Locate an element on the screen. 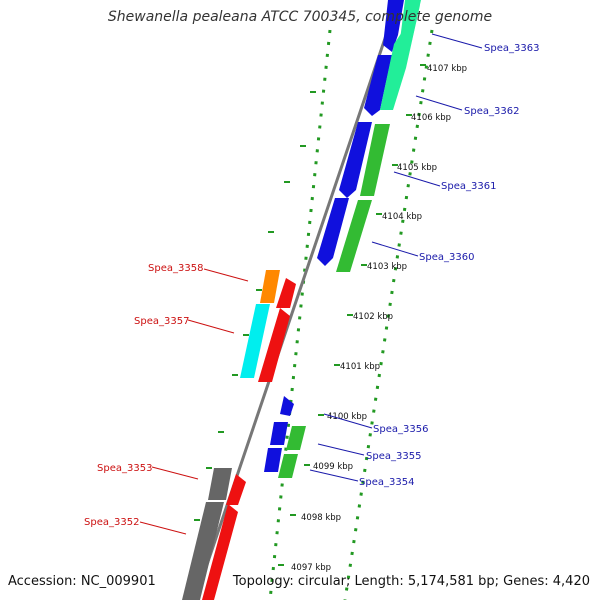 Image resolution: width=600 pixels, height=600 pixels. tick-label: 4105 kbp is located at coordinates (417, 168).